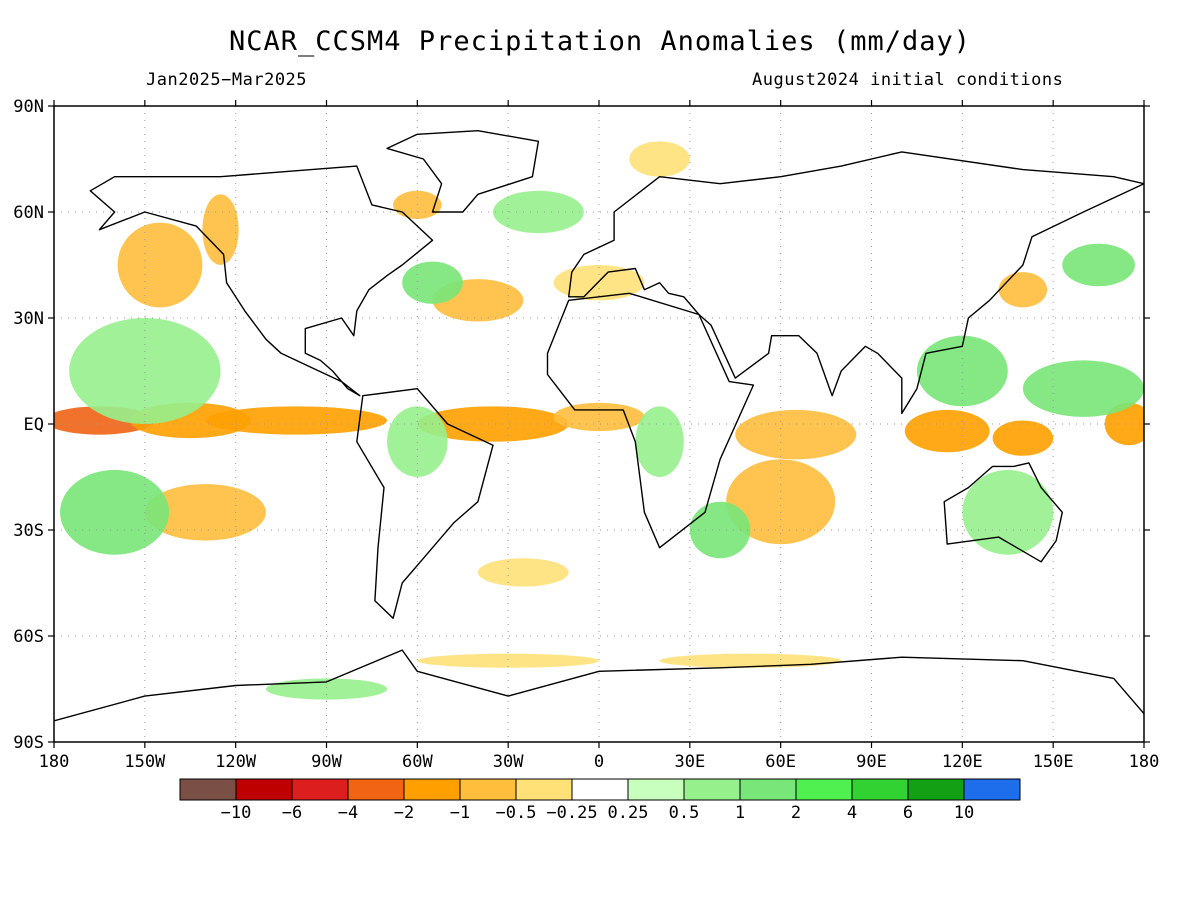  What do you see at coordinates (460, 813) in the screenshot?
I see `colorbar-label: −1` at bounding box center [460, 813].